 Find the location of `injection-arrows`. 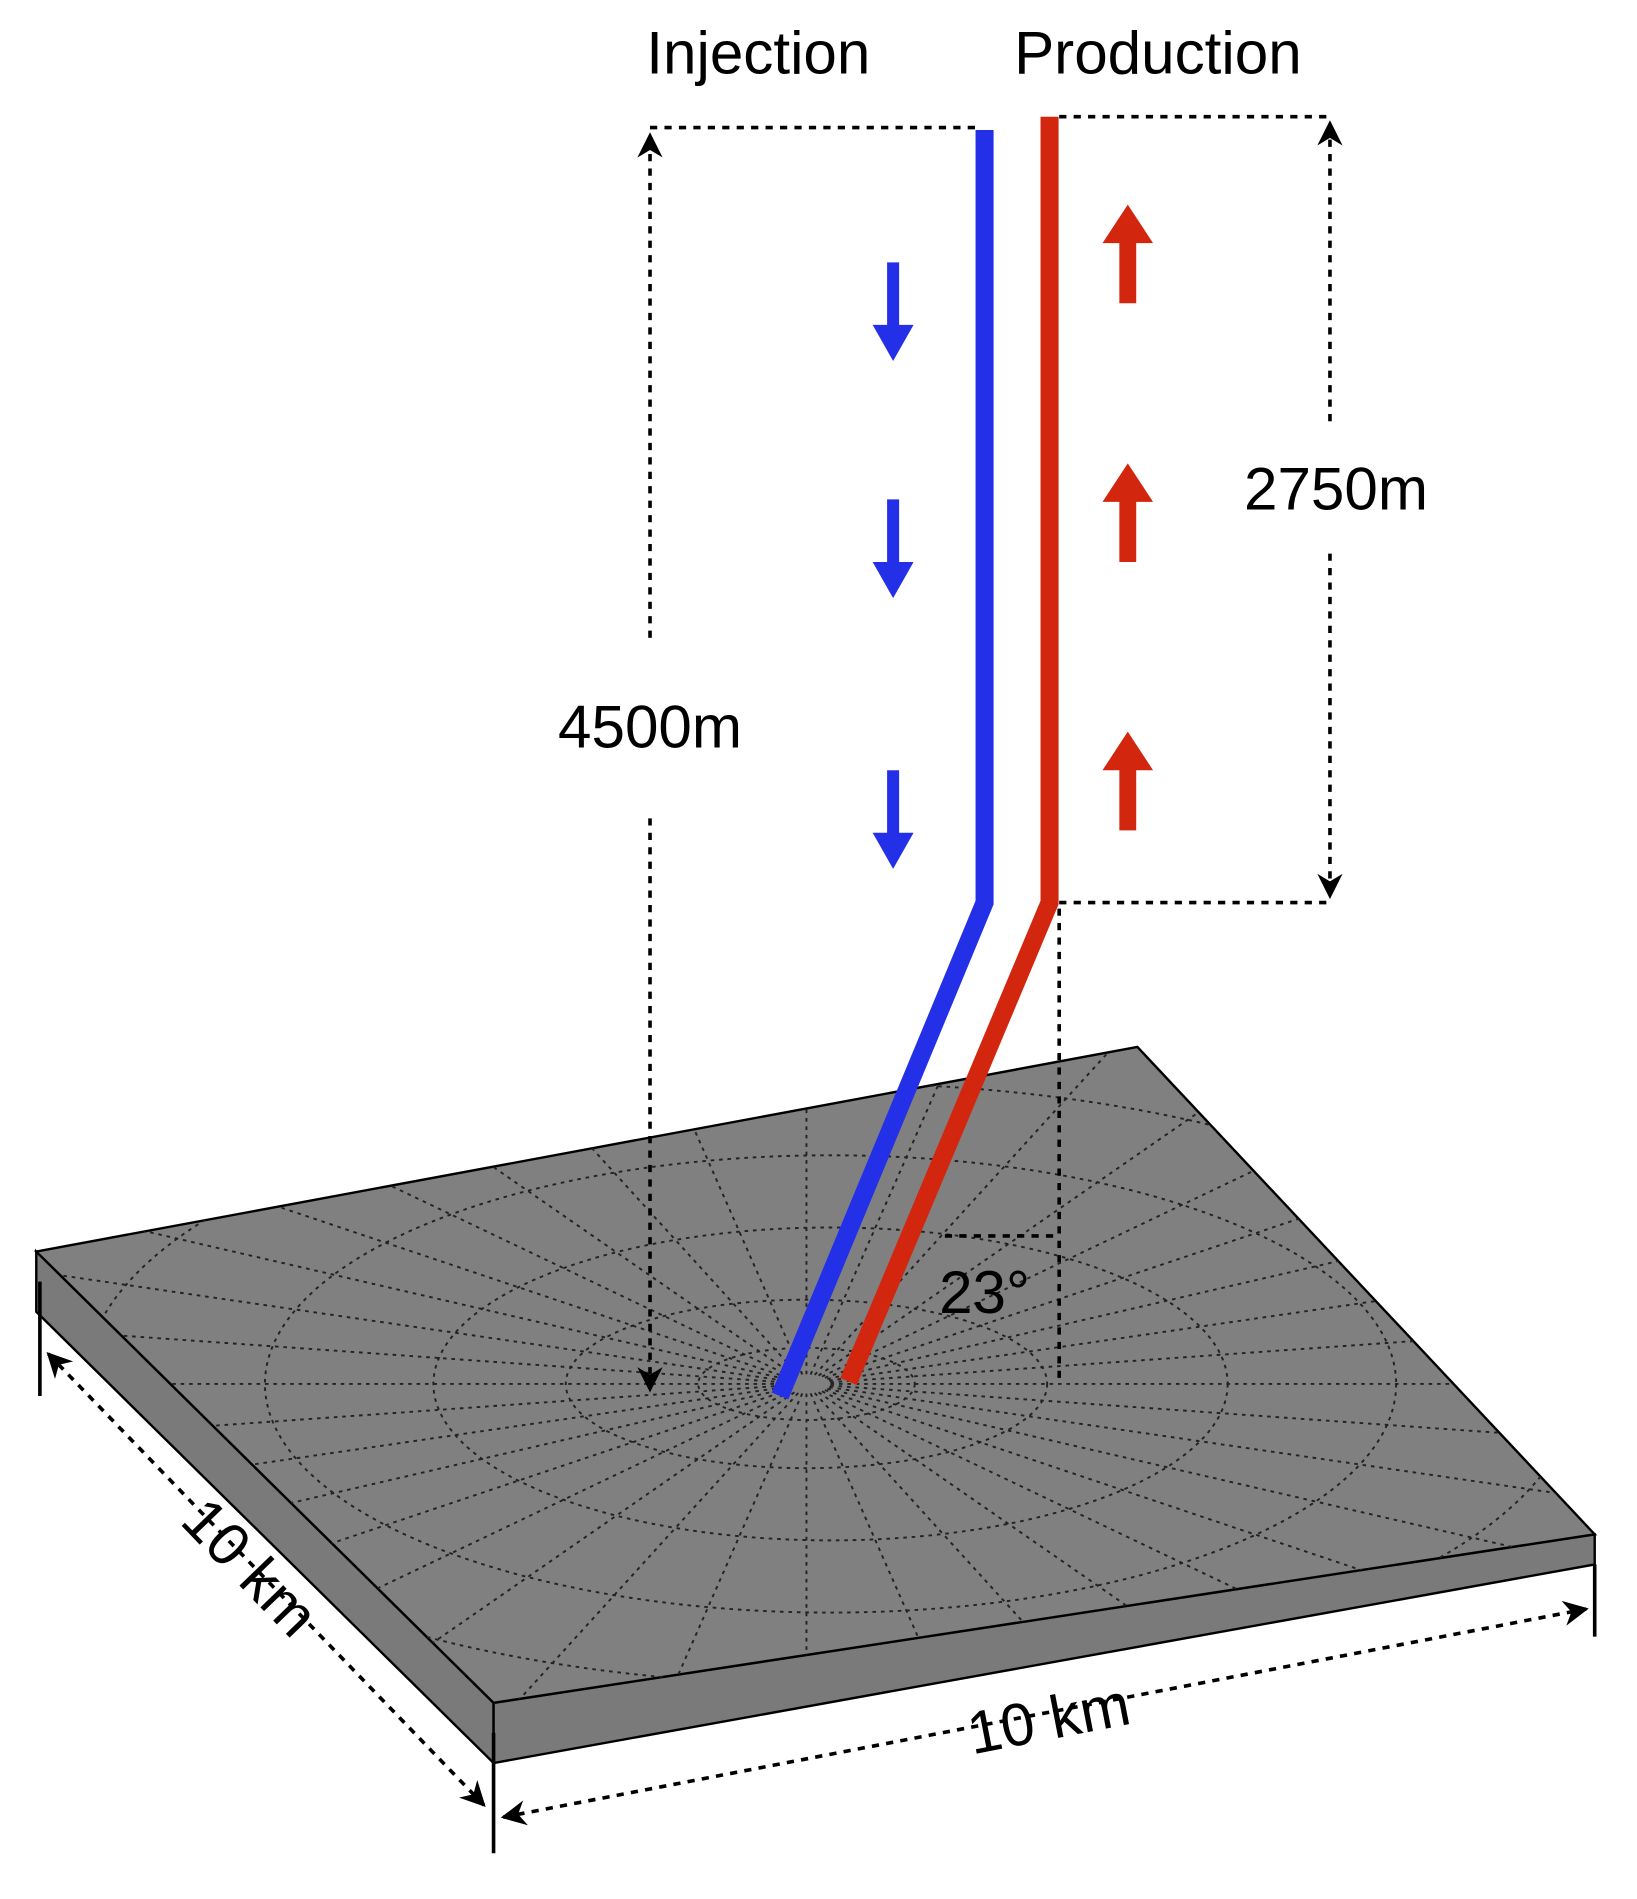

injection-arrows is located at coordinates (893, 565).